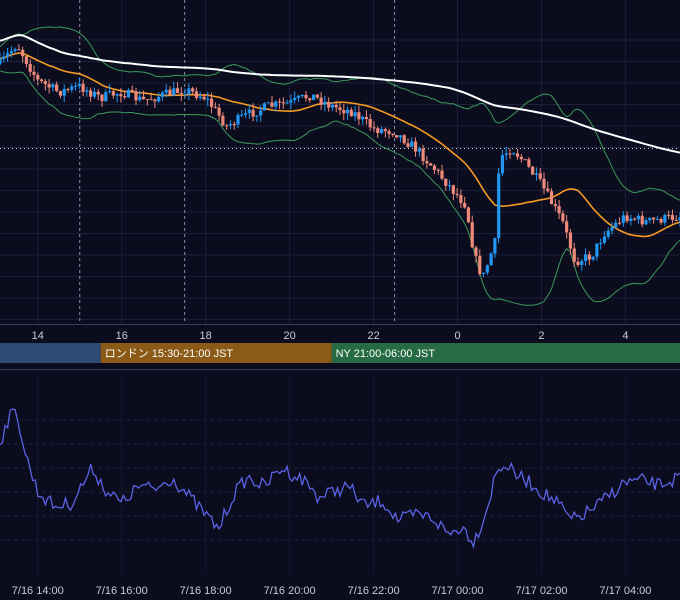  I want to click on osc-x-tick-label: 7/16 20:00, so click(290, 591).